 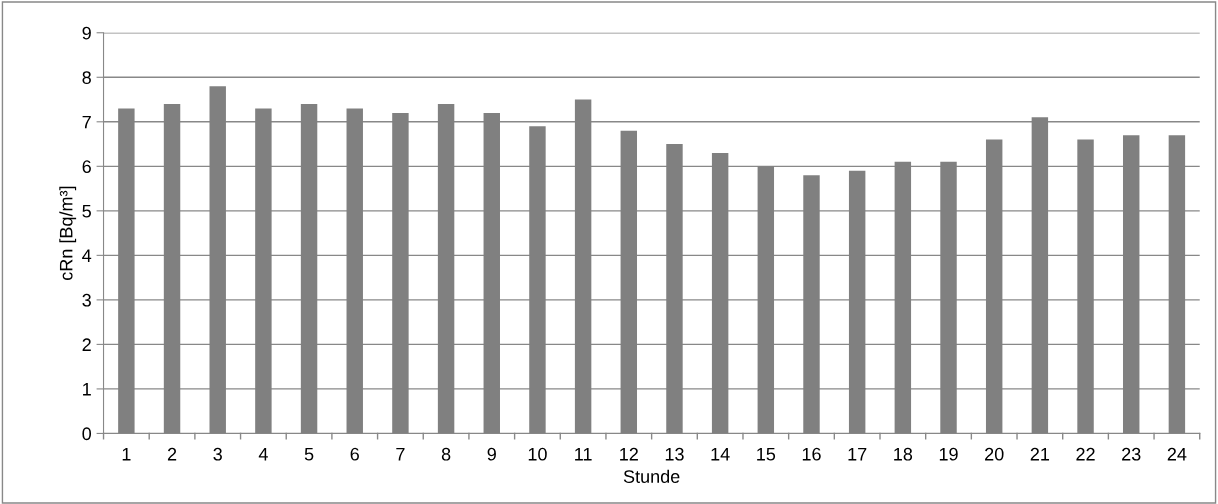 I want to click on y-tick-label: 3, so click(x=86, y=300).